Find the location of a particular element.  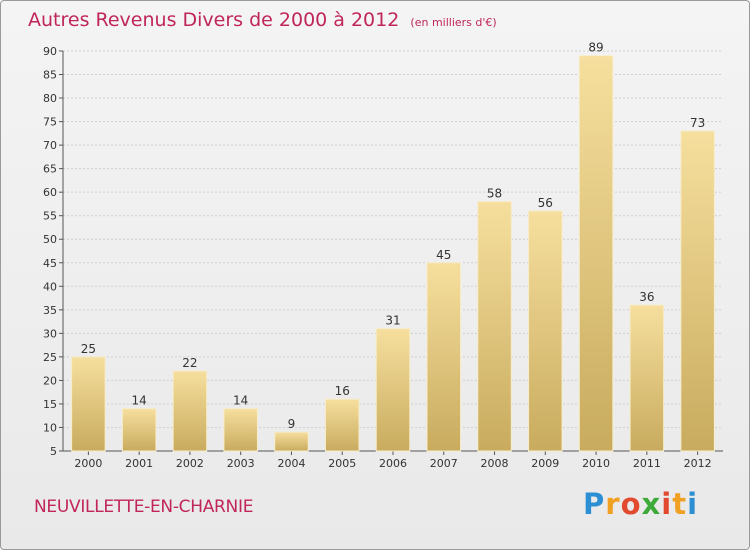

chart-unit-note: (en milliers d'€) is located at coordinates (453, 22).